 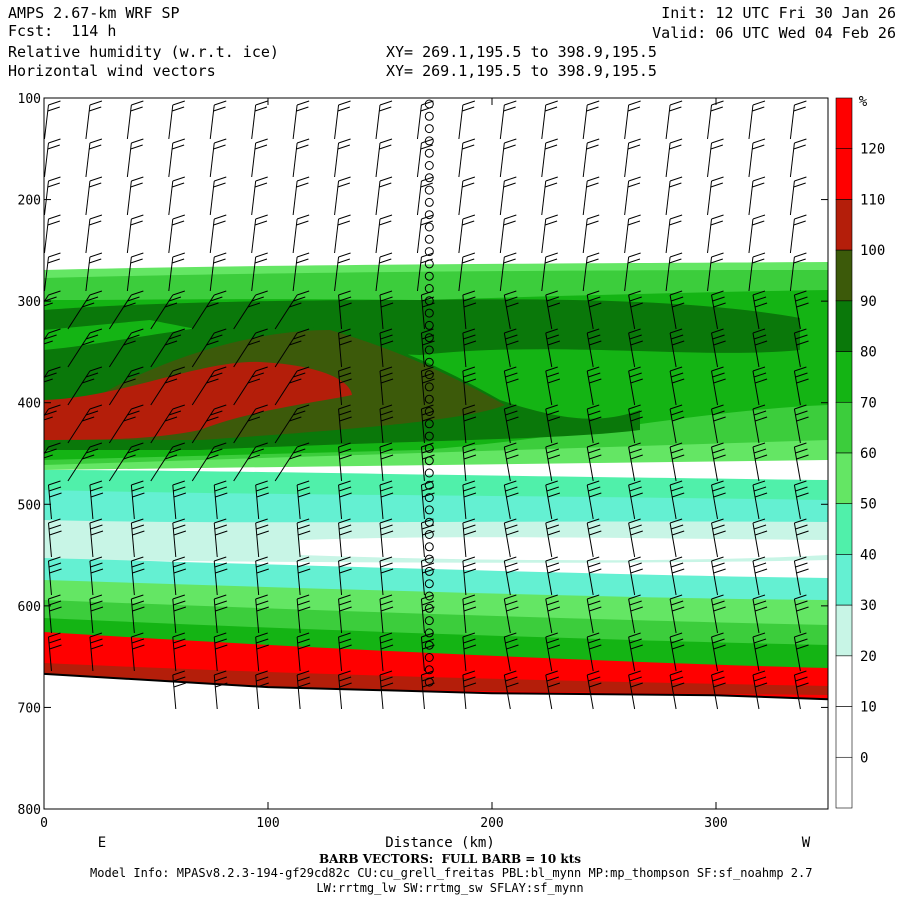 What do you see at coordinates (868, 606) in the screenshot?
I see `colorbar-label: 30` at bounding box center [868, 606].